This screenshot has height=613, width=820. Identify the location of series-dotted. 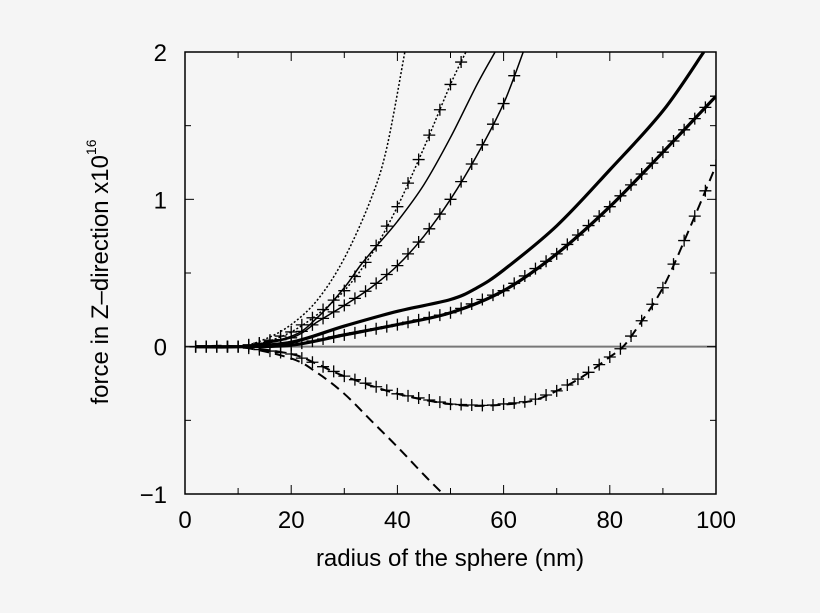
(300, 200).